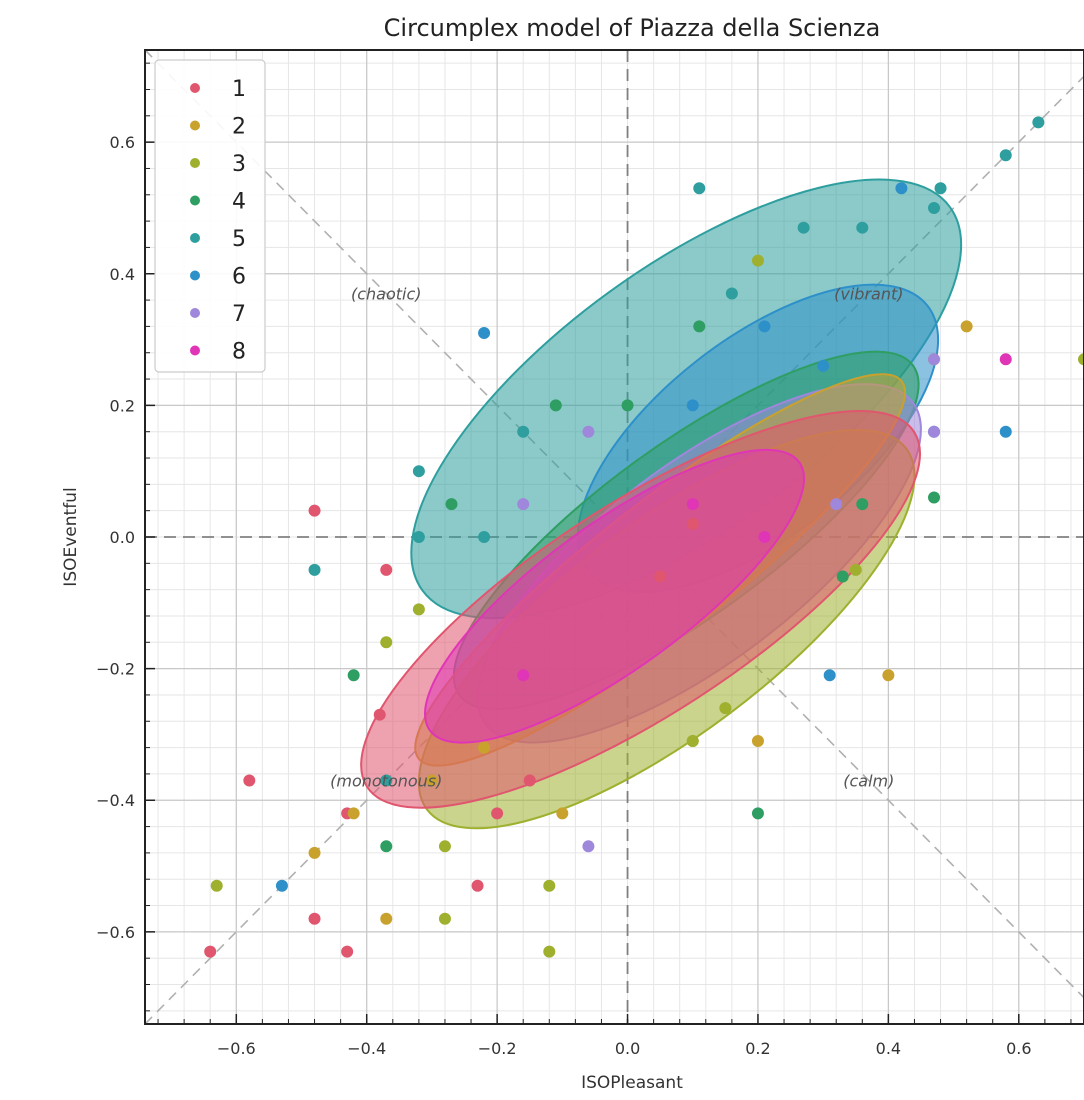 This screenshot has width=1084, height=1100. I want to click on x-tick-label: −0.4, so click(366, 1048).